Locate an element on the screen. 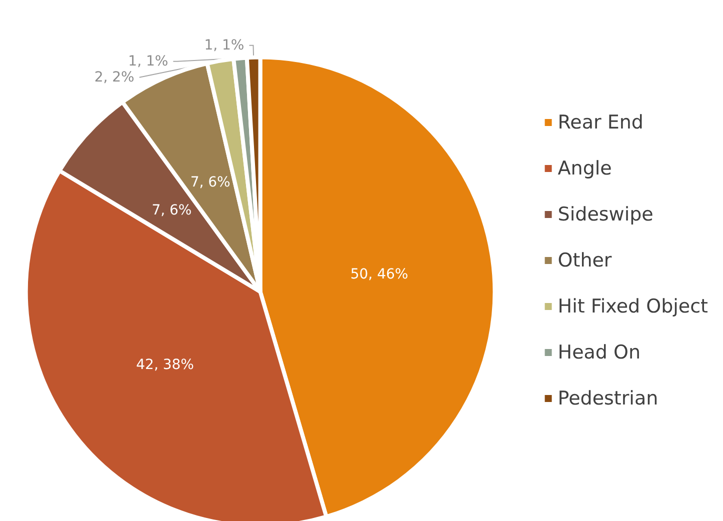 This screenshot has height=521, width=723. legend-label: Angle is located at coordinates (585, 169).